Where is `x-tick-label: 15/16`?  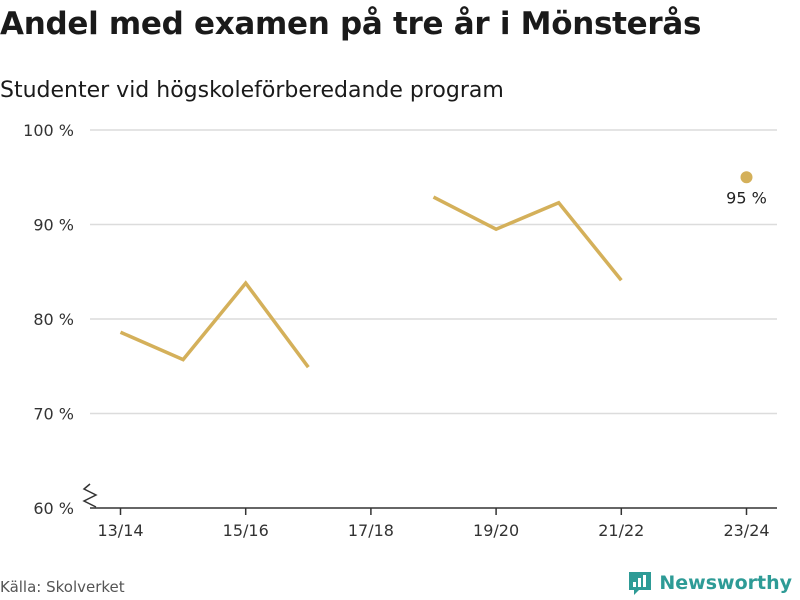 x-tick-label: 15/16 is located at coordinates (246, 530).